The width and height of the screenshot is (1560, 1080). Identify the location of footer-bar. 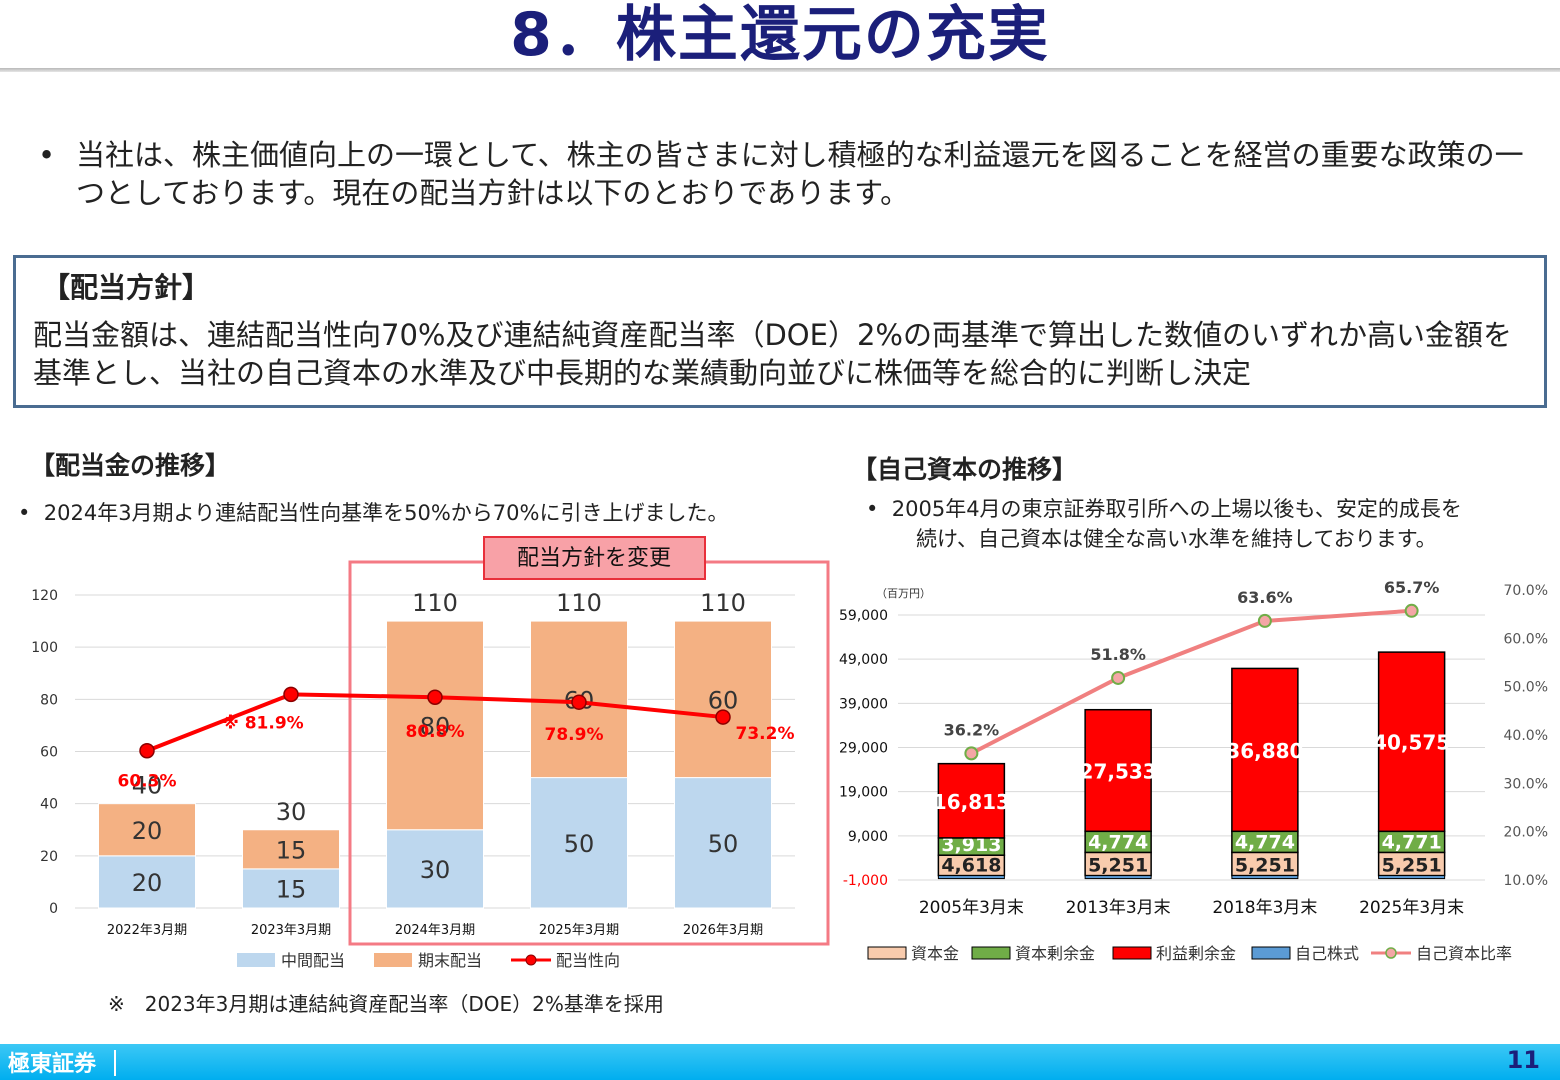
(780, 1062).